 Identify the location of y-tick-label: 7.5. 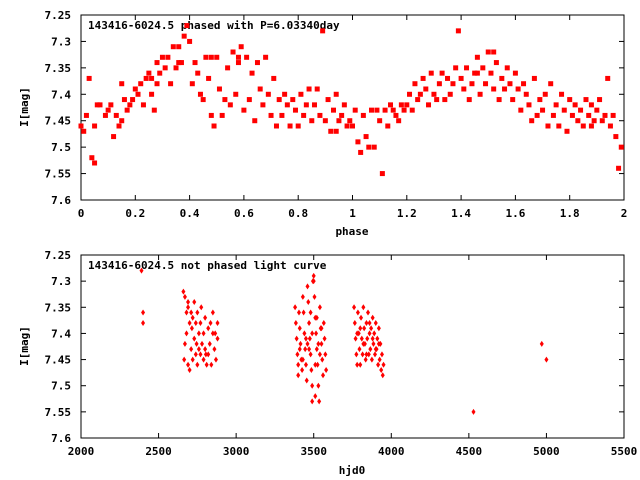
(61, 147).